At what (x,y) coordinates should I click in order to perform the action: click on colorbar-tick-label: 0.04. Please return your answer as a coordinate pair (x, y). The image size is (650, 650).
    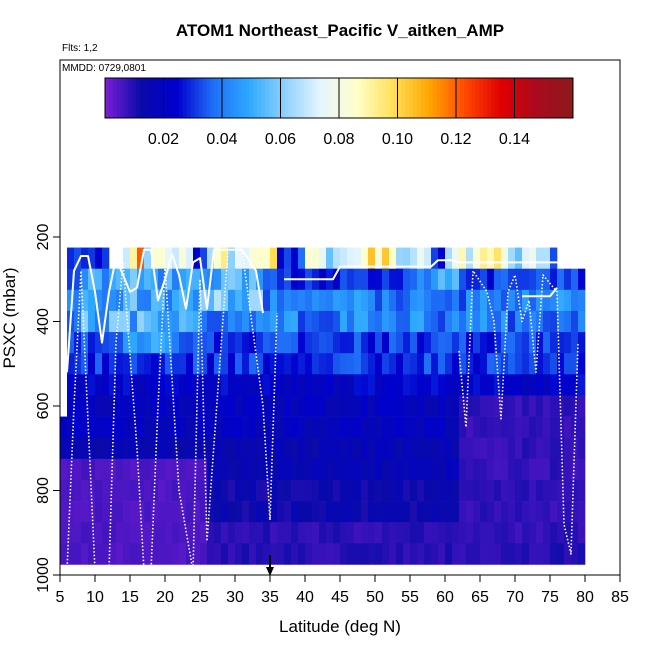
    Looking at the image, I should click on (221, 139).